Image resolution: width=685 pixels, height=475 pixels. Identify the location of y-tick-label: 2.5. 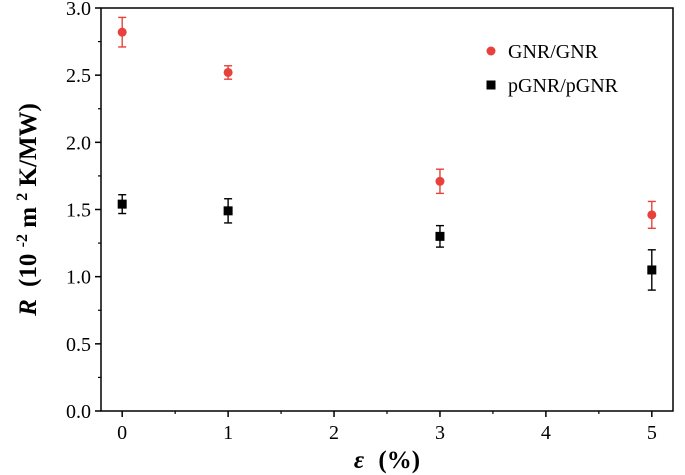
(78, 76).